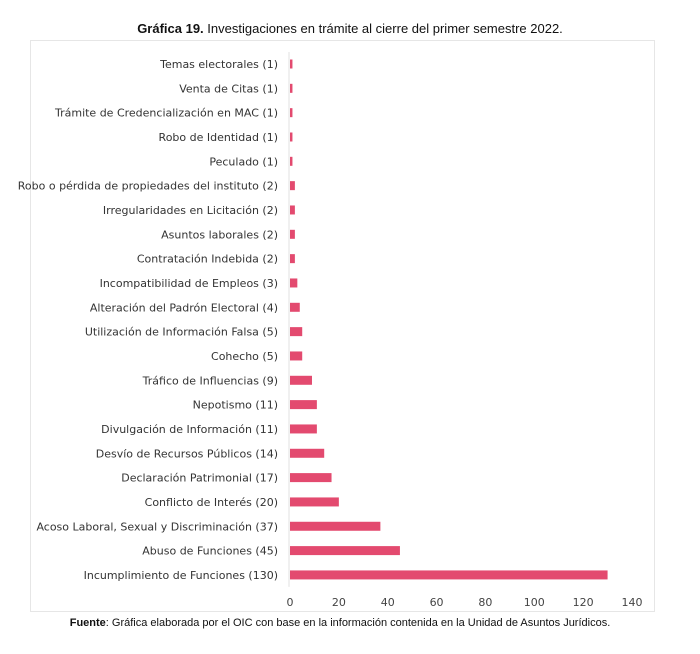 This screenshot has height=654, width=700. Describe the element at coordinates (207, 259) in the screenshot. I see `category-label: Contratación Indebida (2)` at that location.